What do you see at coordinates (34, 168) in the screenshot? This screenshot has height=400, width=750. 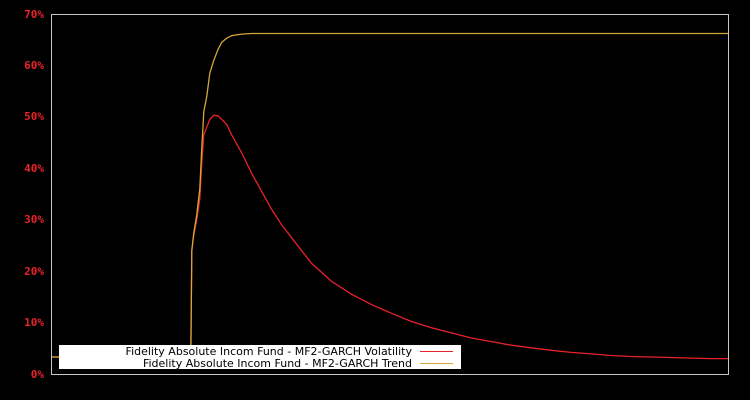 I see `y-tick-label: 40%` at bounding box center [34, 168].